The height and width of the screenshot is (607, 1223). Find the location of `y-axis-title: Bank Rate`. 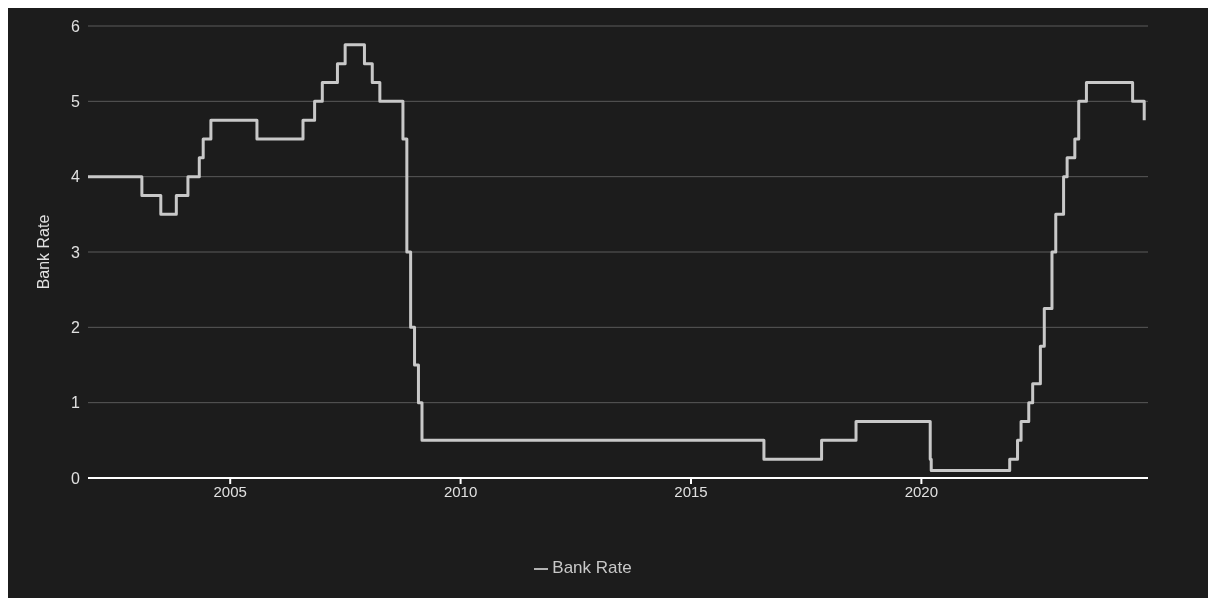

y-axis-title: Bank Rate is located at coordinates (43, 252).